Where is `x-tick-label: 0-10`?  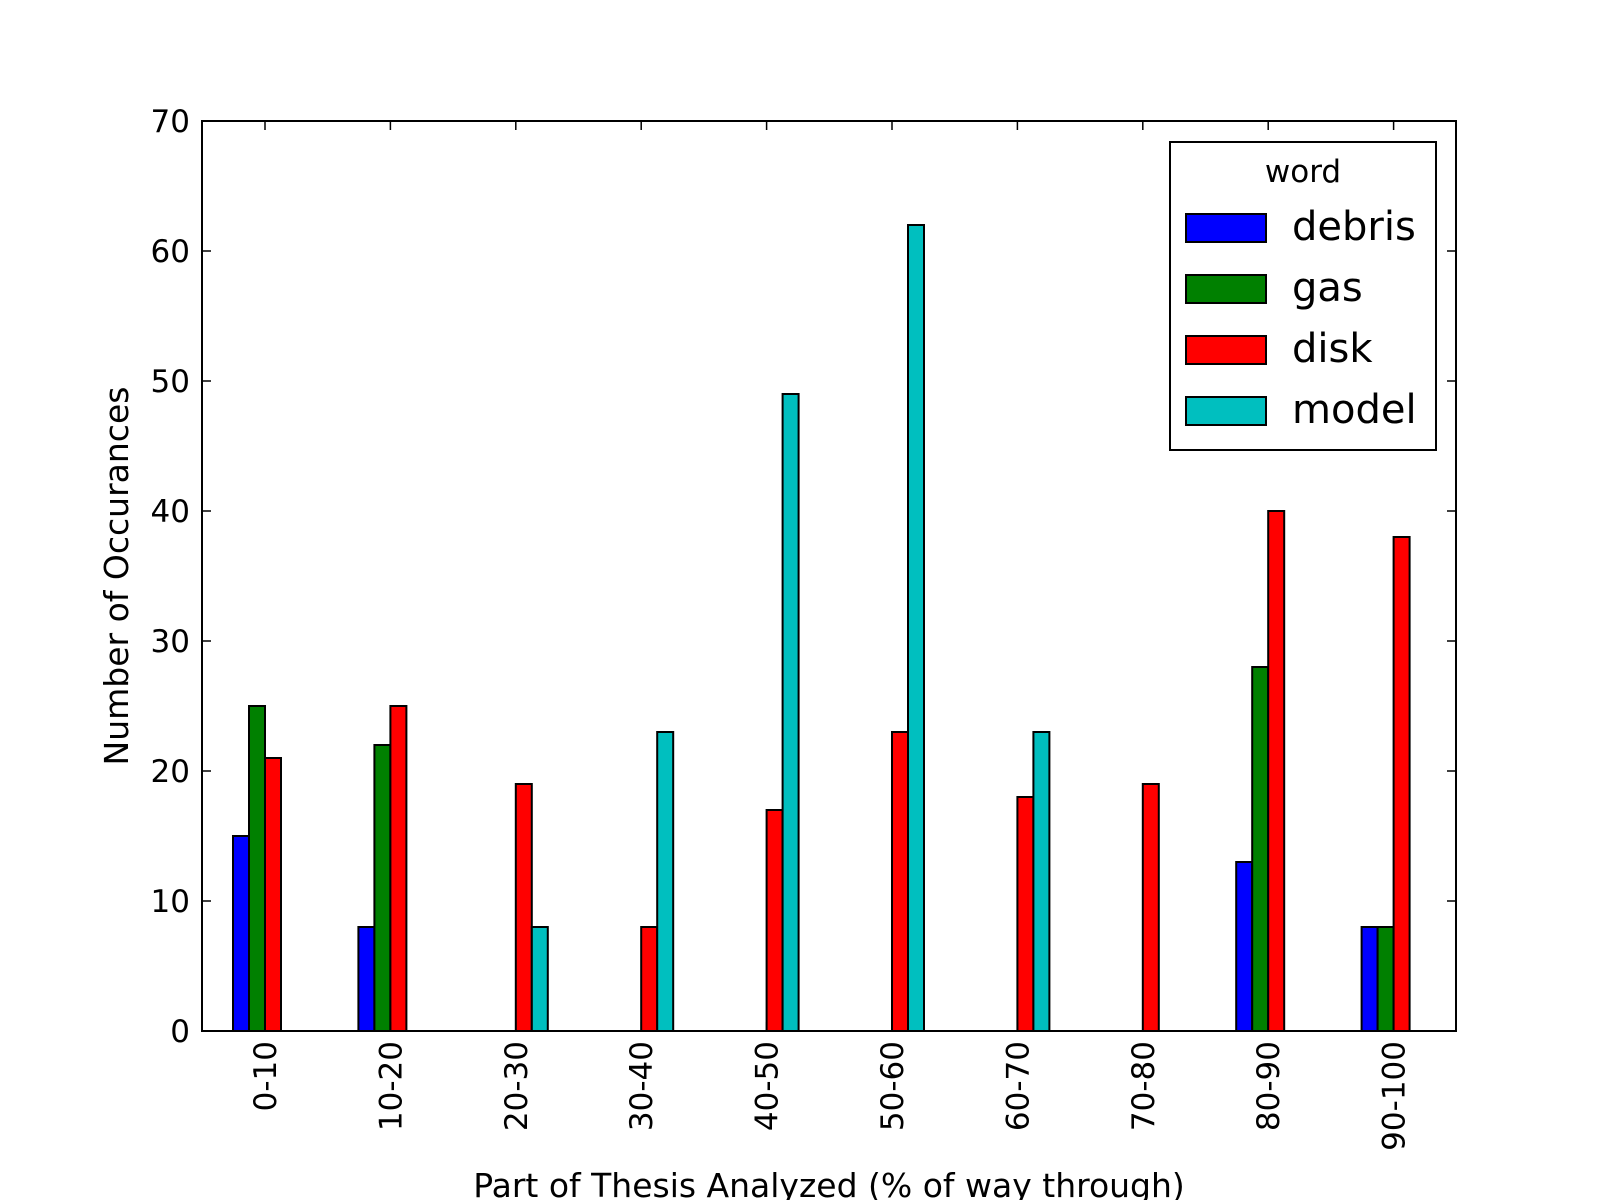 x-tick-label: 0-10 is located at coordinates (266, 1076).